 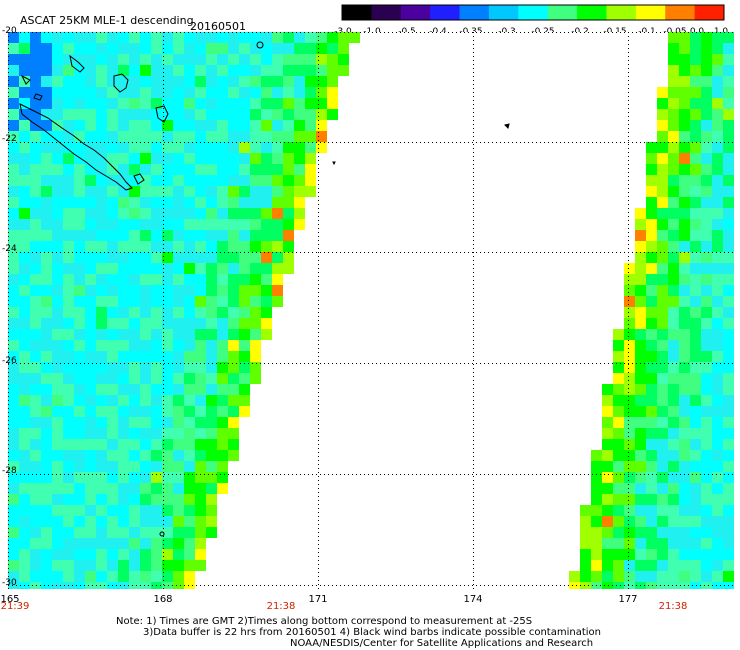 What do you see at coordinates (107, 20) in the screenshot?
I see `product-title: ASCAT 25KM MLE-1 descending` at bounding box center [107, 20].